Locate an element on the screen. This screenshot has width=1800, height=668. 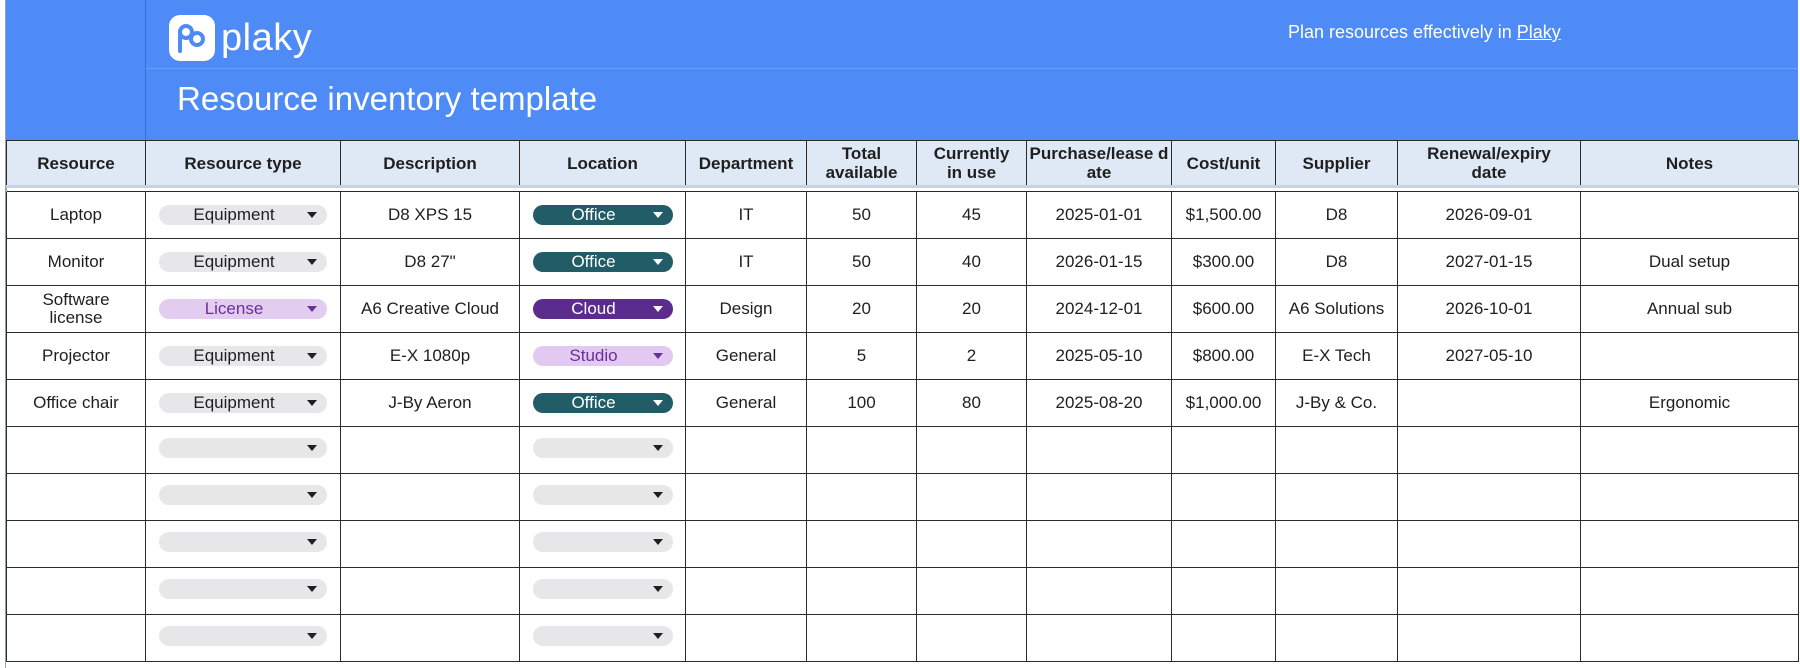
cell-description: J-By Aeron is located at coordinates (430, 403).